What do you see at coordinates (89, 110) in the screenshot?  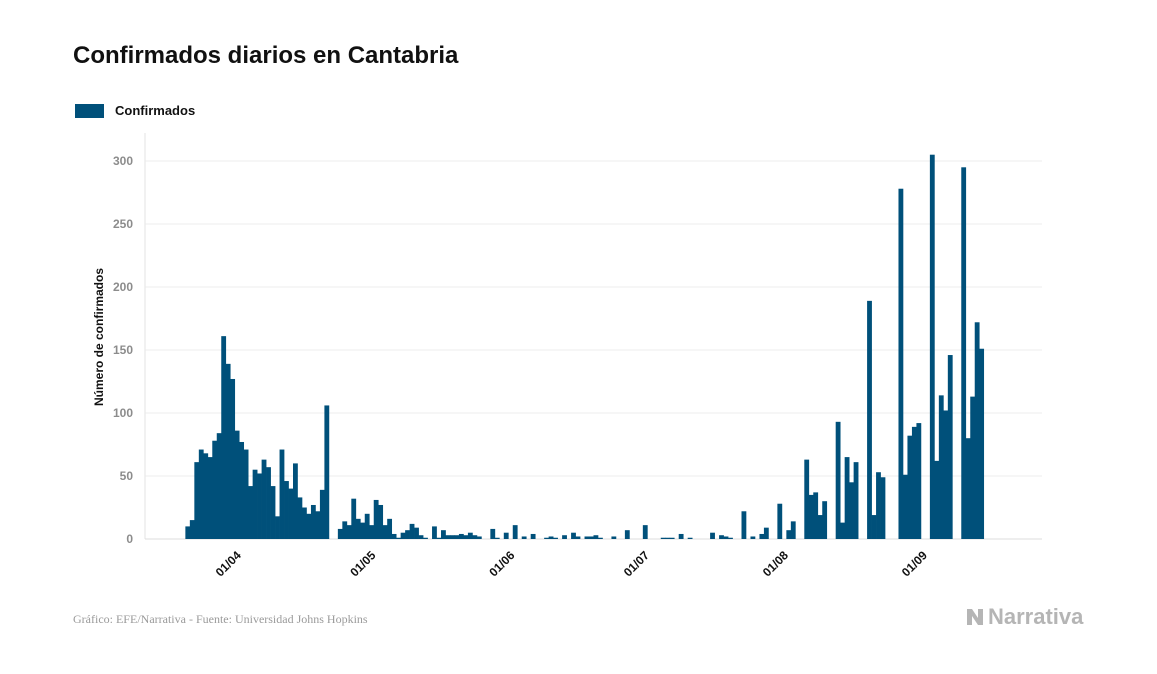 I see `legend-swatch` at bounding box center [89, 110].